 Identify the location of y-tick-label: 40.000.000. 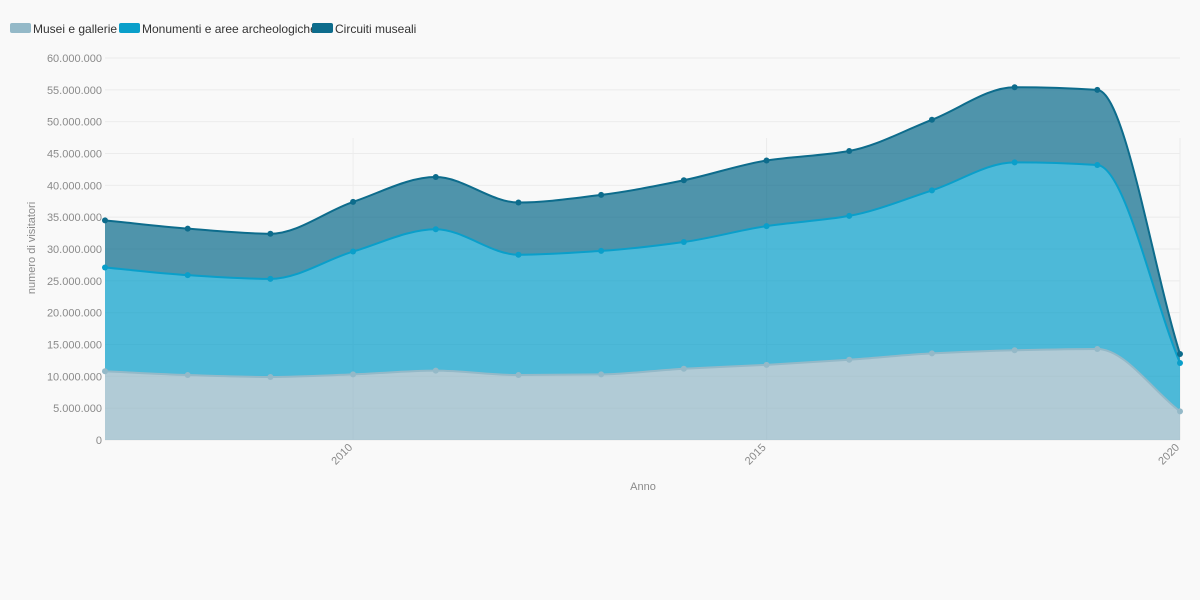
(74, 186).